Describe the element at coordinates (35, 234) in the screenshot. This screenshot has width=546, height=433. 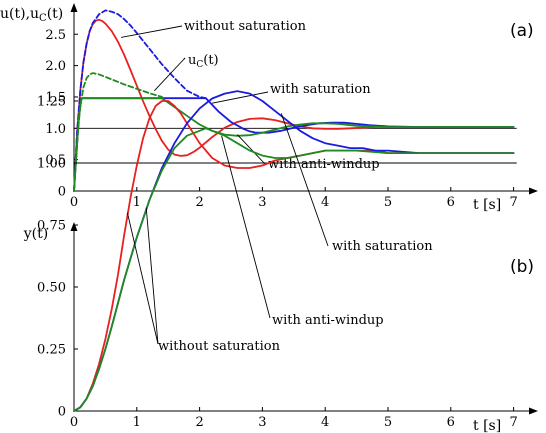
I see `y-axis-title: y(t)` at that location.